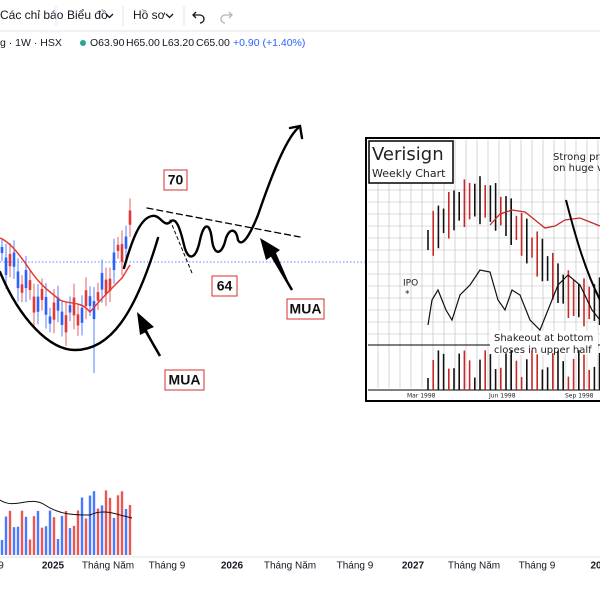  Describe the element at coordinates (579, 396) in the screenshot. I see `inset-date: Sep 1998` at that location.